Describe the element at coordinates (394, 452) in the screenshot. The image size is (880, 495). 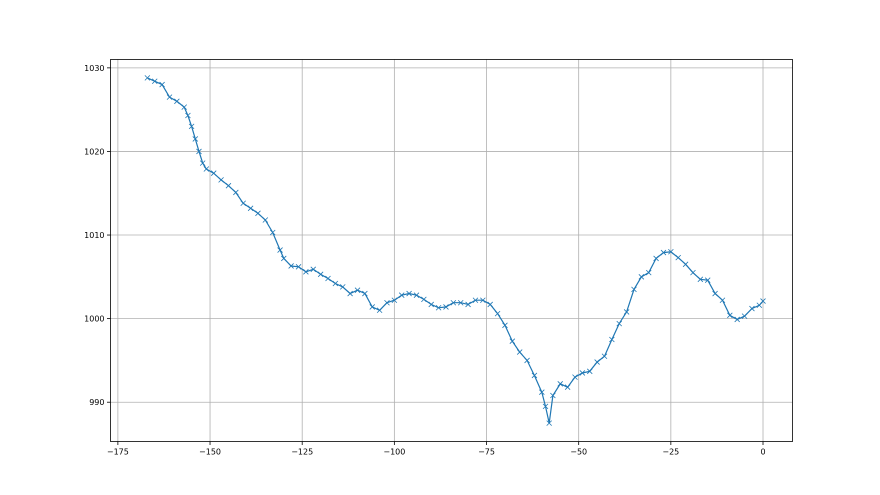
I see `x-tick-label: −100` at that location.